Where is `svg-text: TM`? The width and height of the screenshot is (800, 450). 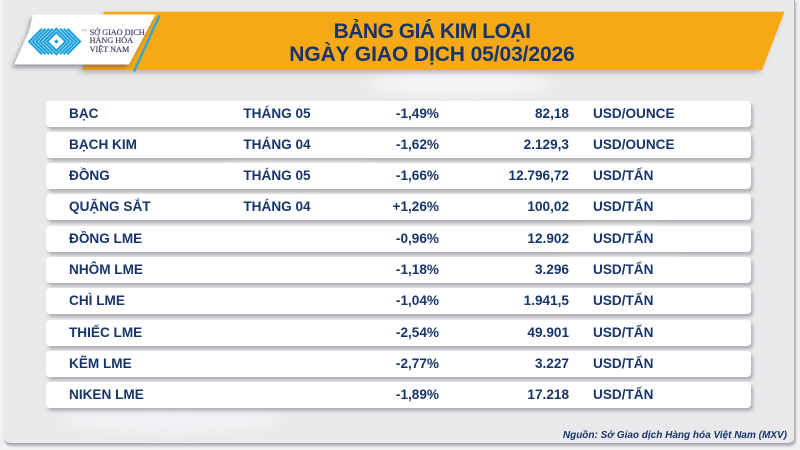
svg-text: TM is located at coordinates (84, 30).